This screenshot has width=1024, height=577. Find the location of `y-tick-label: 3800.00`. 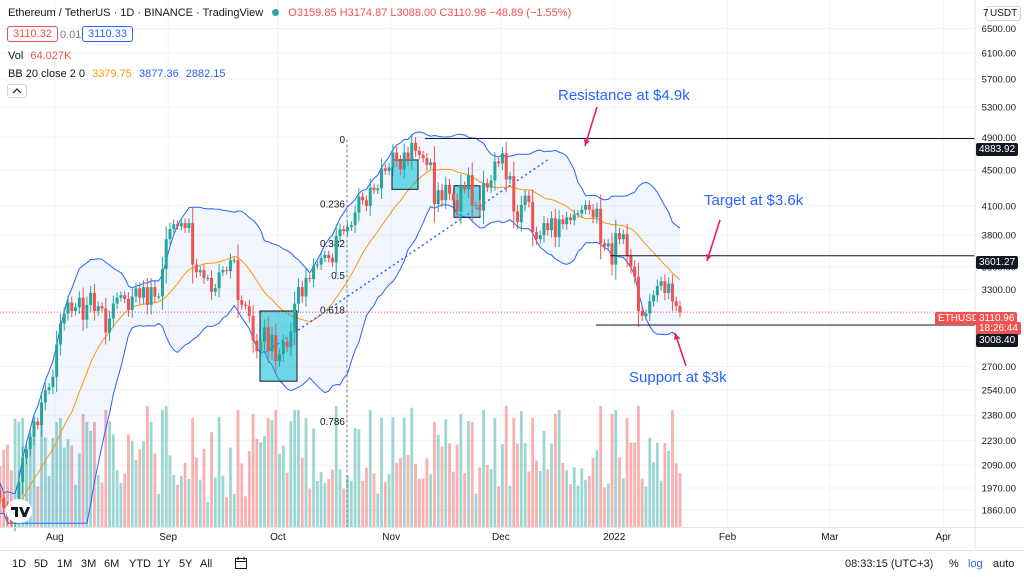

y-tick-label: 3800.00 is located at coordinates (999, 236).